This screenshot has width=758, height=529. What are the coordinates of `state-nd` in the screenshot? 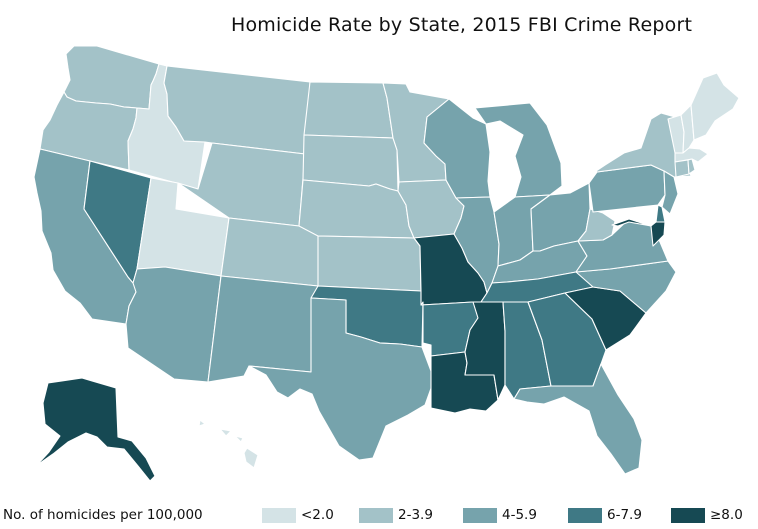 It's located at (348, 110).